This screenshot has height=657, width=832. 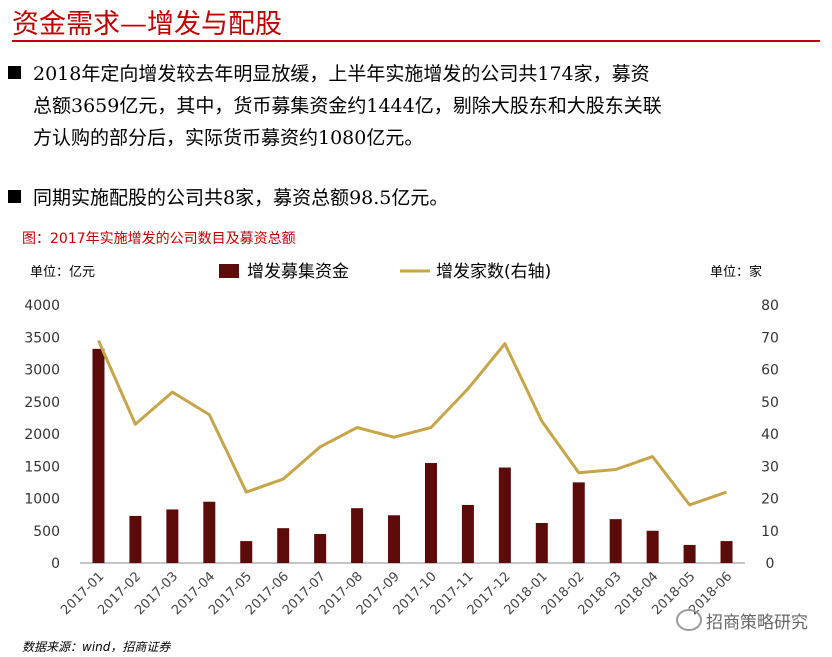 What do you see at coordinates (241, 198) in the screenshot?
I see `bullet-2-line-1: 同期实施配股的公司共8家，募资总额98.5亿元。` at bounding box center [241, 198].